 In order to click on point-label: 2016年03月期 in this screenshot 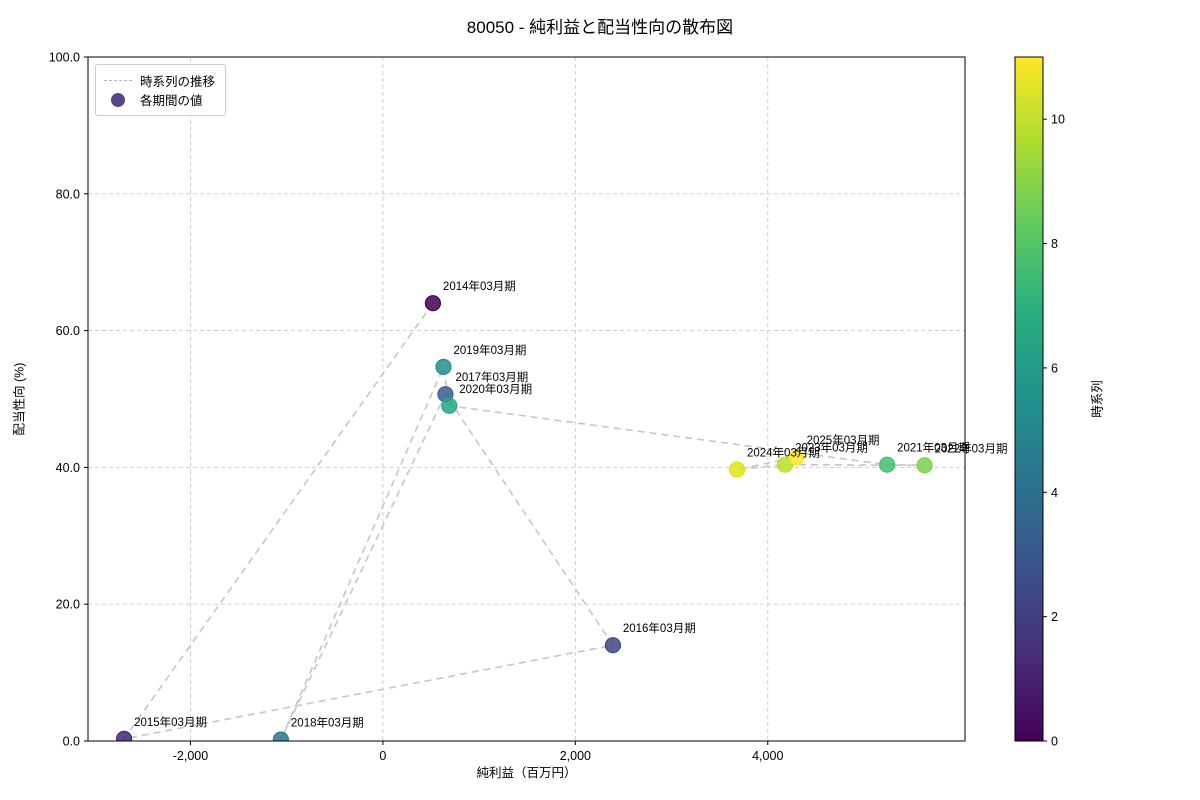, I will do `click(659, 628)`.